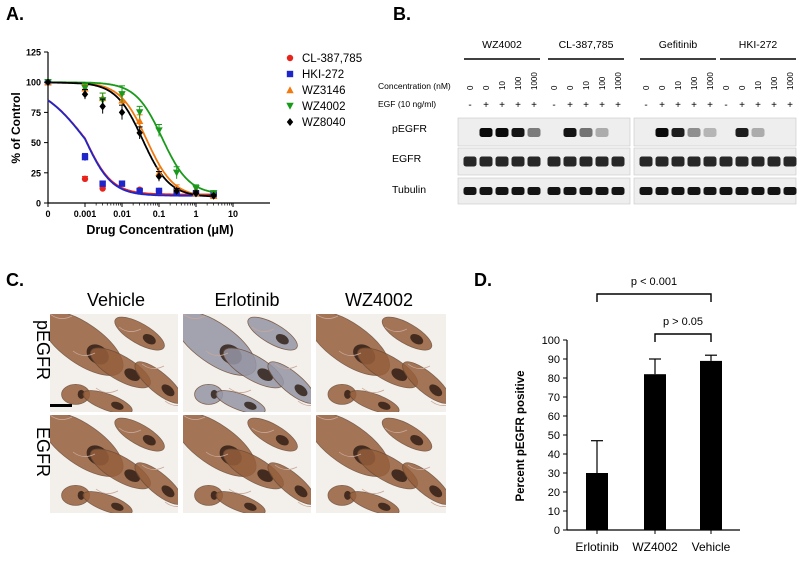 The height and width of the screenshot is (566, 800). What do you see at coordinates (554, 493) in the screenshot?
I see `panel-d-y-tick-label: 20` at bounding box center [554, 493].